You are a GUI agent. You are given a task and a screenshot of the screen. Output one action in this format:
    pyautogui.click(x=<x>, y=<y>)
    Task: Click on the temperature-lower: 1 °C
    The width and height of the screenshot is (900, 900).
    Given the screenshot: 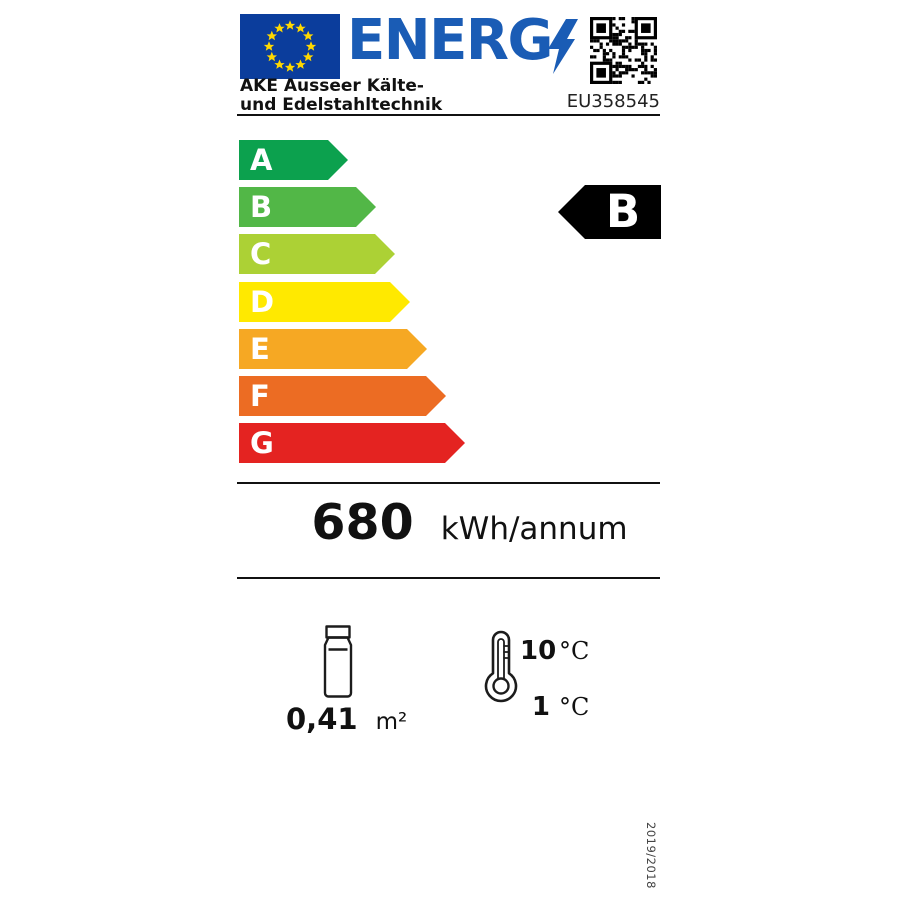 What is the action you would take?
    pyautogui.click(x=554, y=707)
    